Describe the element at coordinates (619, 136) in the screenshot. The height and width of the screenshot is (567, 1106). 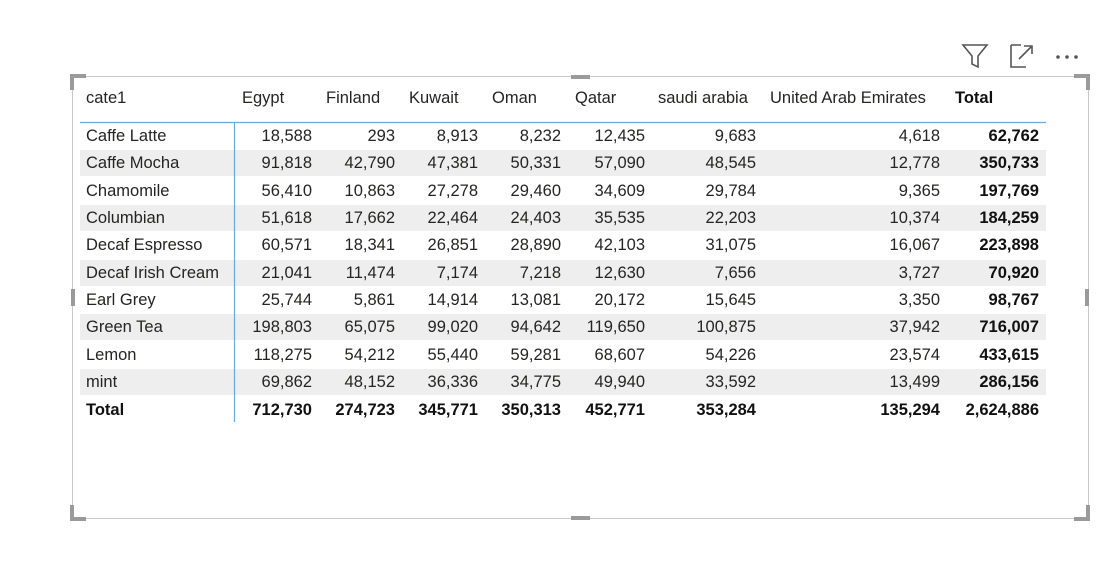
I see `cell-value: 12,435` at that location.